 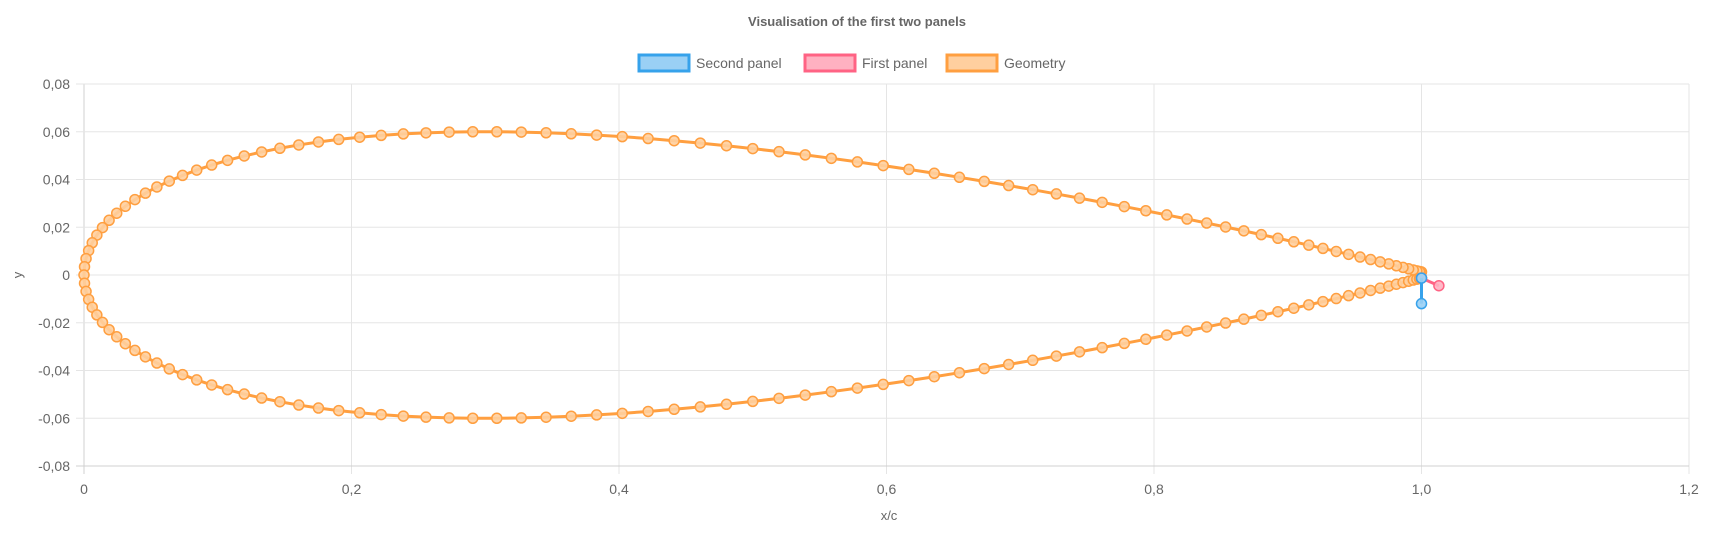 What do you see at coordinates (1421, 303) in the screenshot?
I see `data-point-second-panel` at bounding box center [1421, 303].